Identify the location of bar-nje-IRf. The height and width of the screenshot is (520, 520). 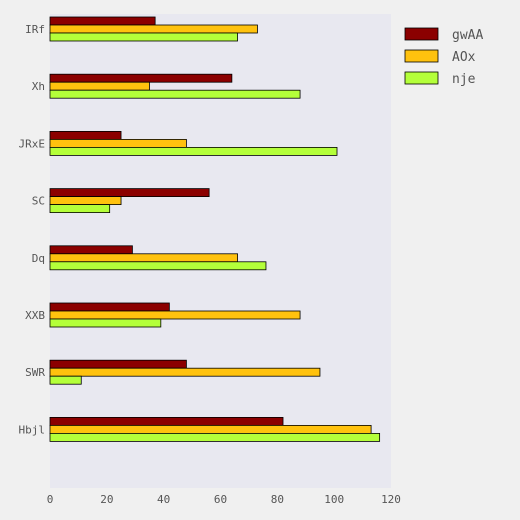
(143, 37).